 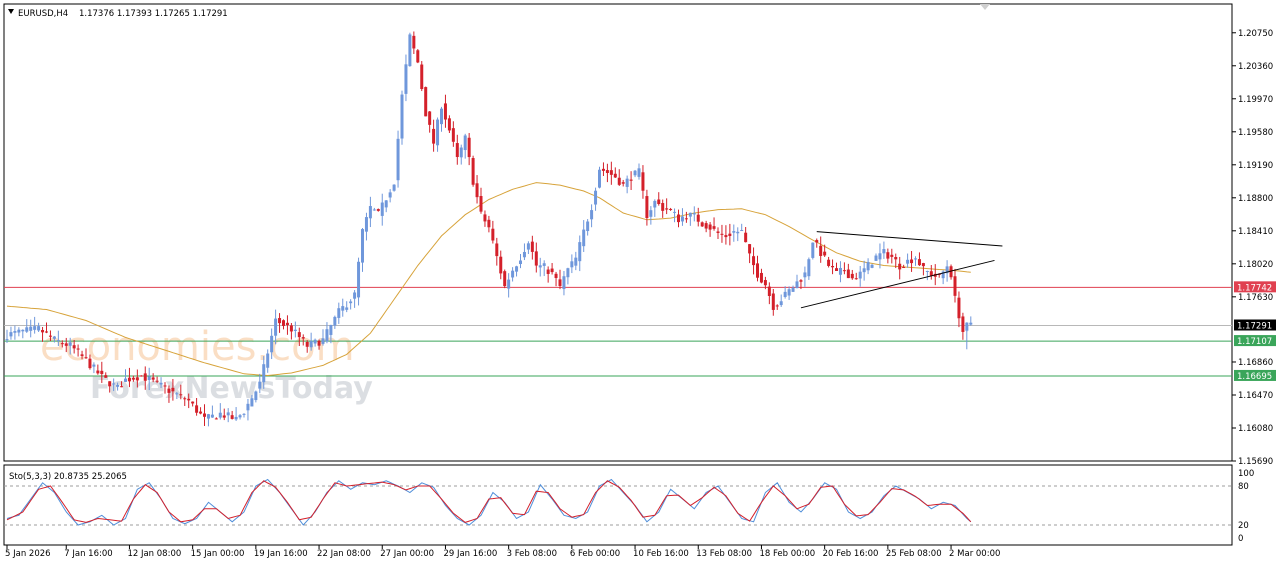 I want to click on stochastic-panel, so click(x=618, y=505).